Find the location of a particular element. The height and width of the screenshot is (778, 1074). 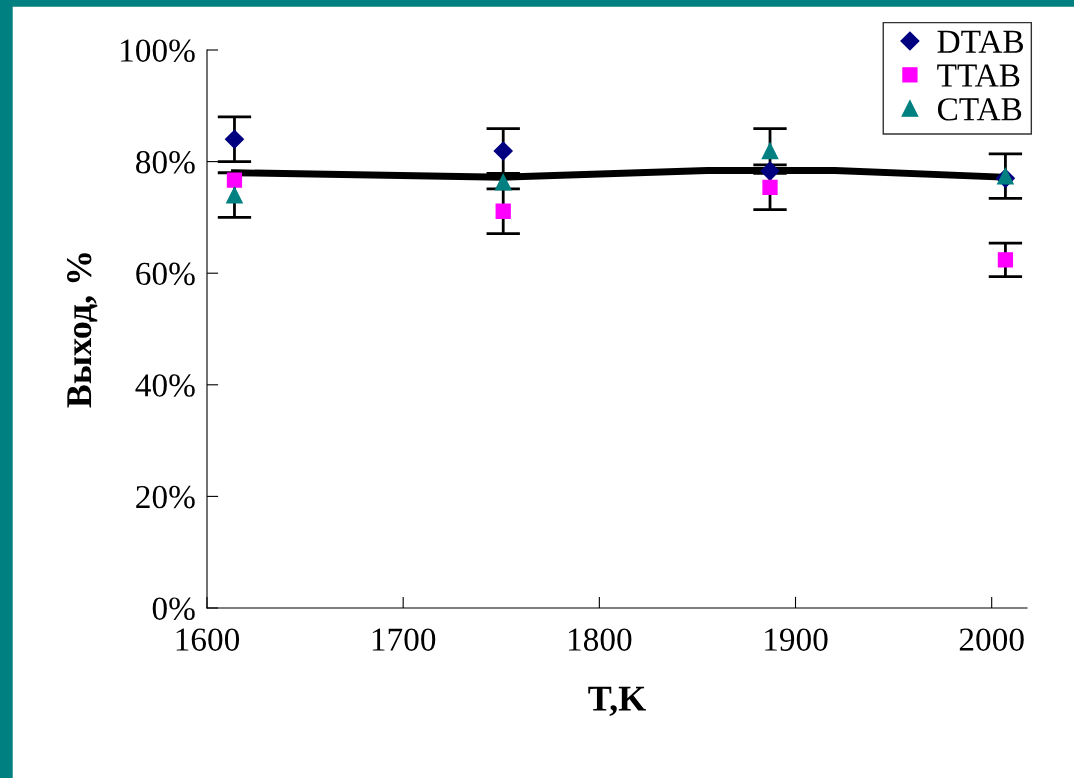

y-axis-title: Выход, % is located at coordinates (82, 330).